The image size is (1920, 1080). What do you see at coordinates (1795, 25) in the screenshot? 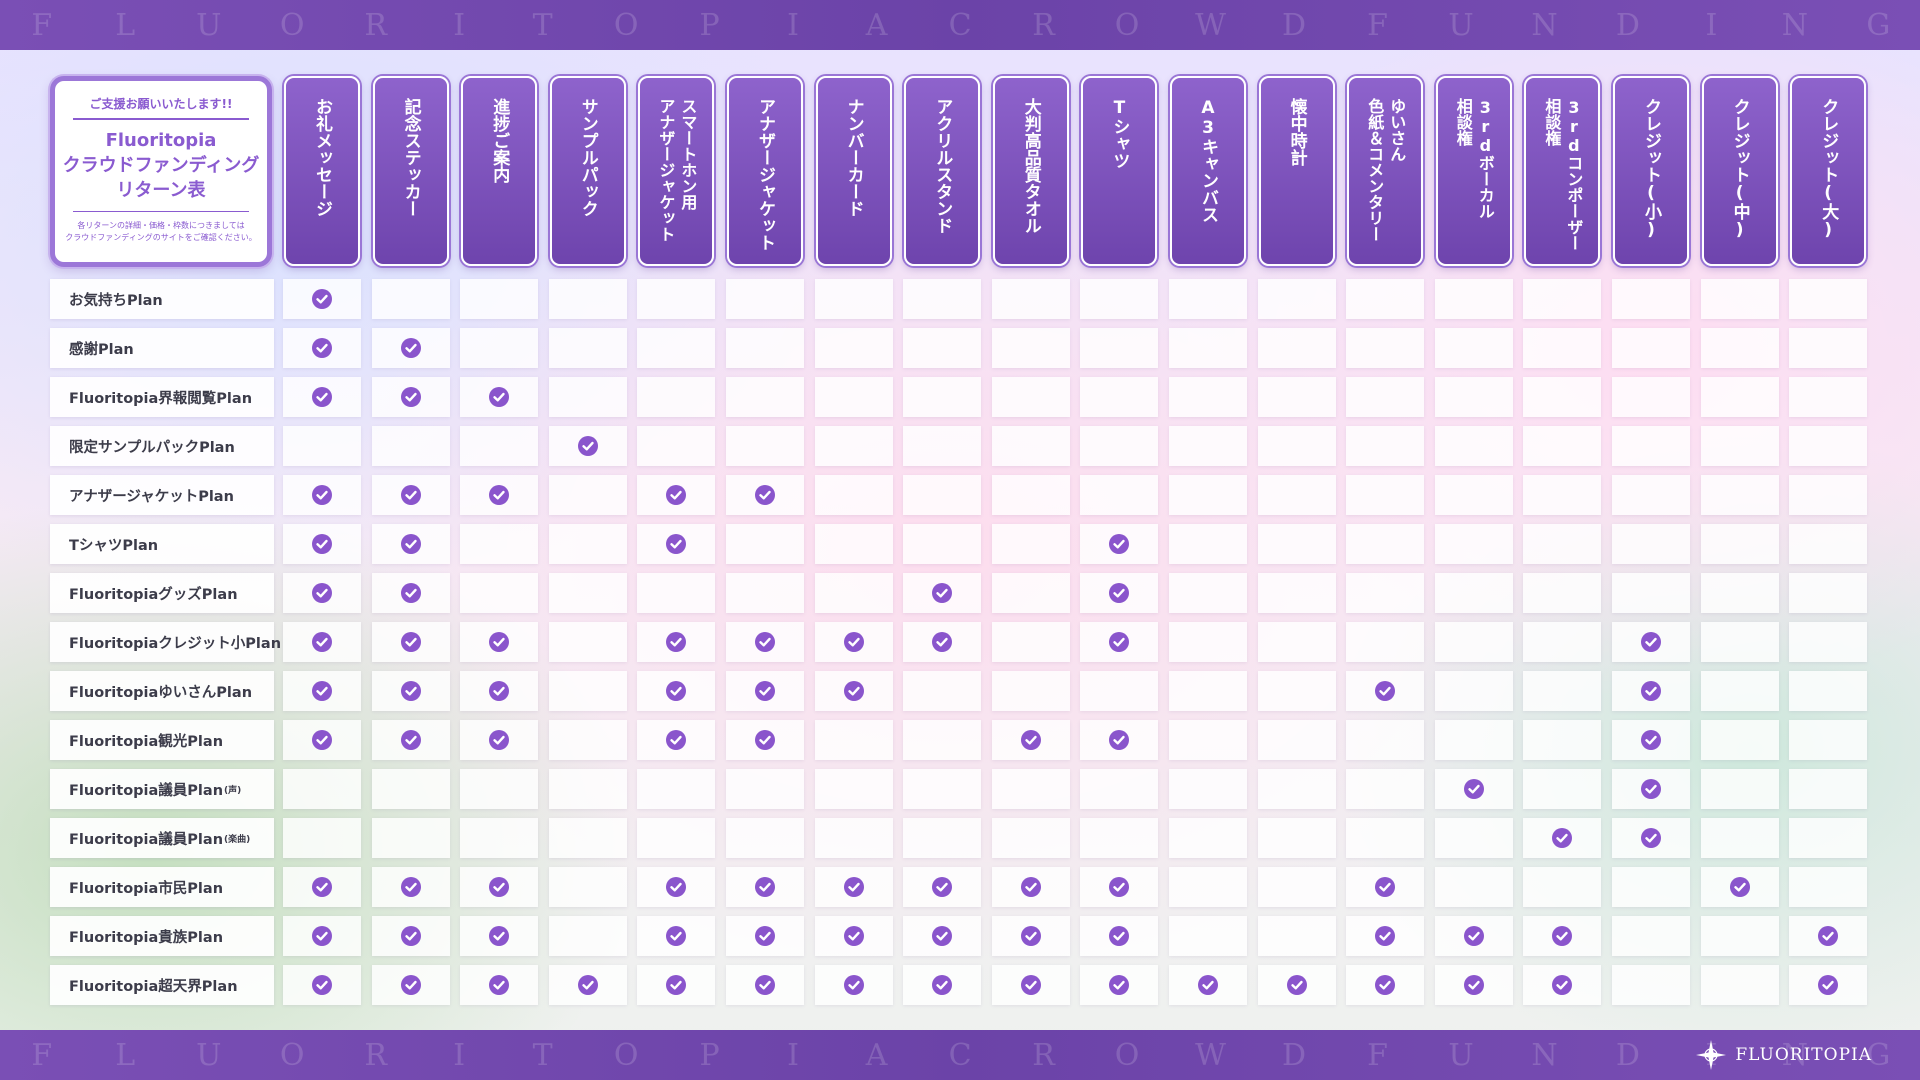
I see `banner-letter: N` at bounding box center [1795, 25].